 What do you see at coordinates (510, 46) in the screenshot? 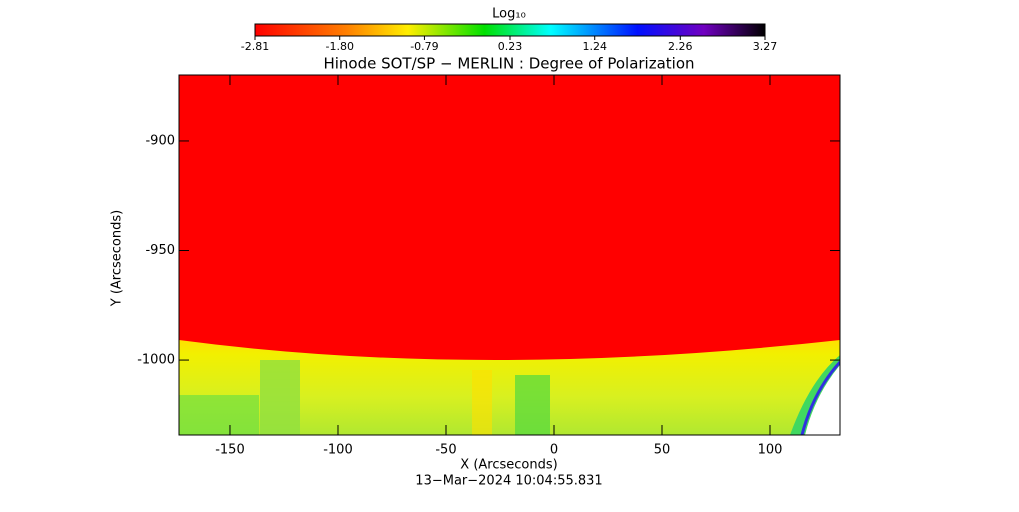
I see `colorbar-tick-label: 0.23` at bounding box center [510, 46].